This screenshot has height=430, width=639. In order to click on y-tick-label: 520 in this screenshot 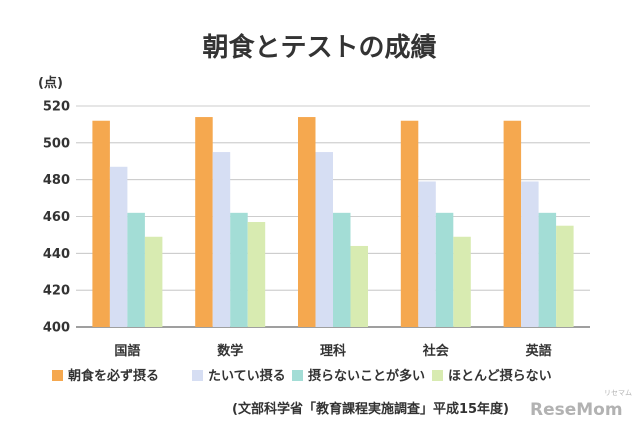, I will do `click(56, 107)`.